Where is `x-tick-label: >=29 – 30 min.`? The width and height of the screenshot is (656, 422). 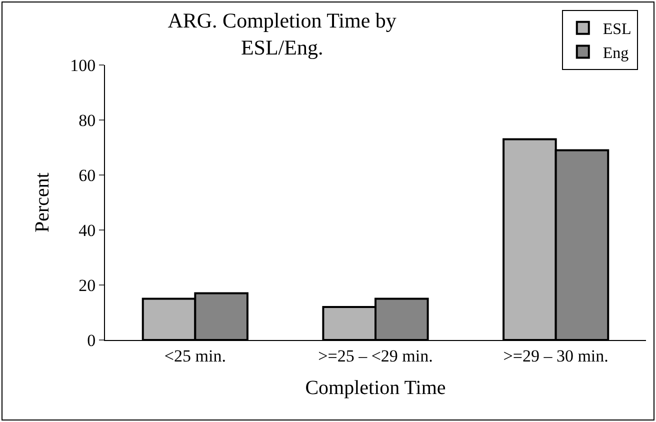 x-tick-label: >=29 – 30 min. is located at coordinates (555, 356).